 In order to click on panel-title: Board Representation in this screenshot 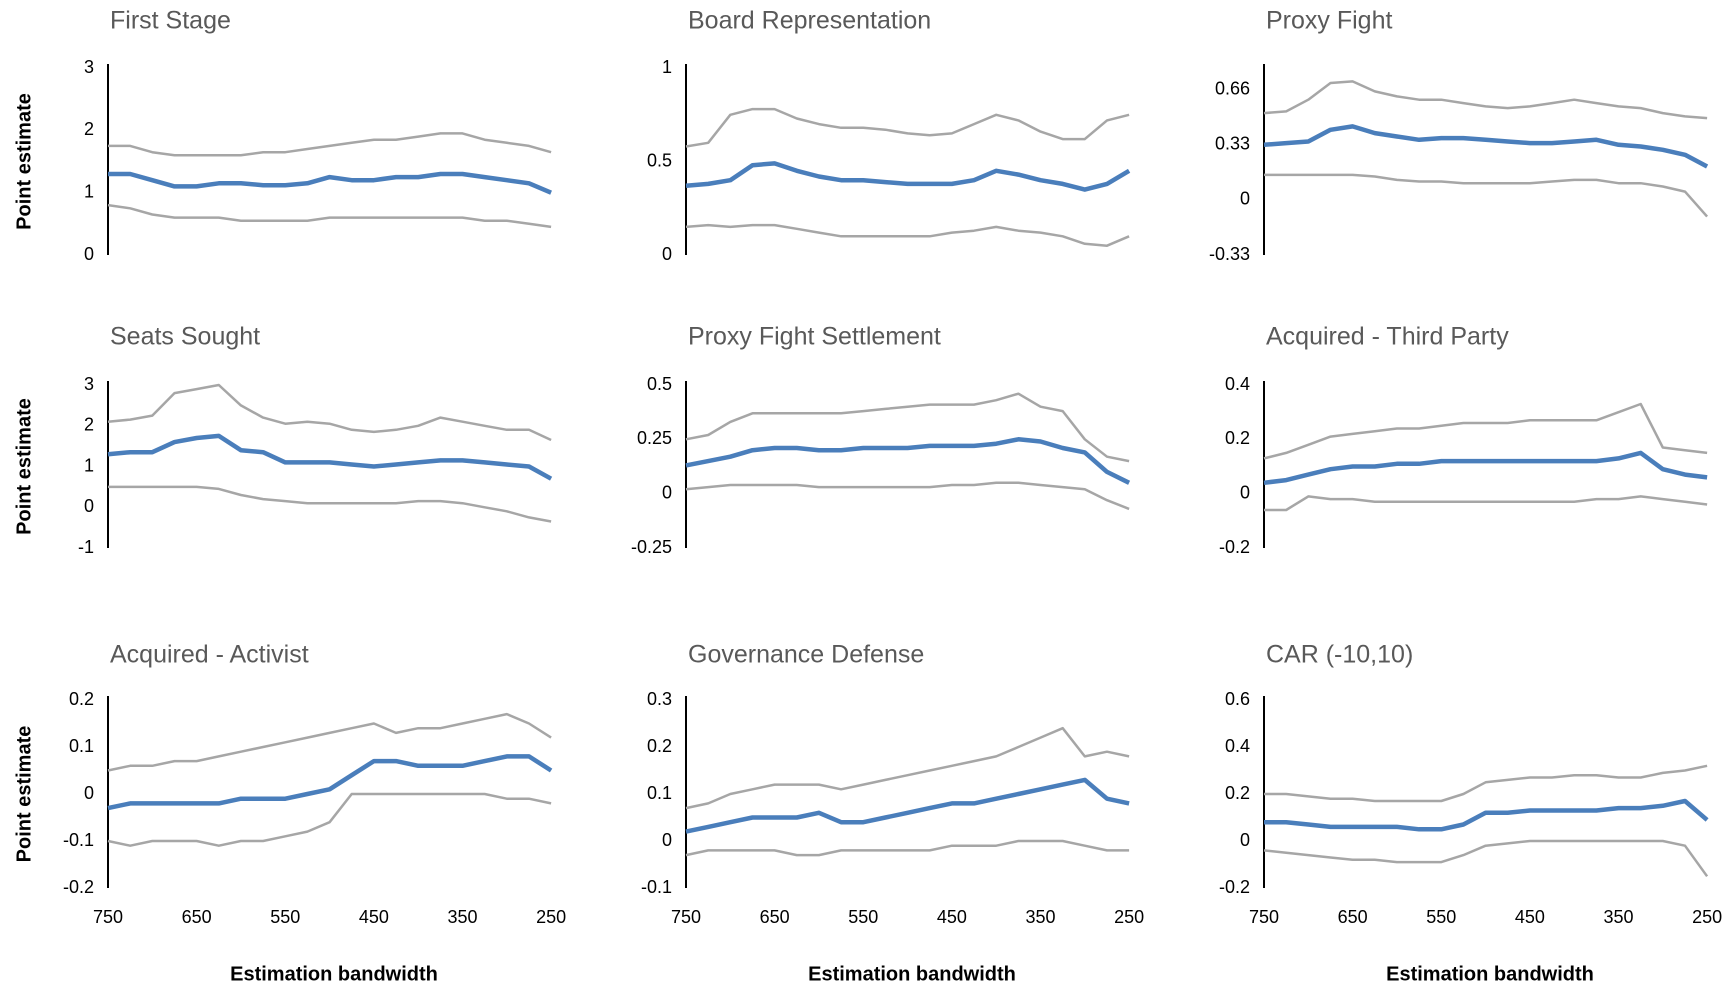, I will do `click(809, 21)`.